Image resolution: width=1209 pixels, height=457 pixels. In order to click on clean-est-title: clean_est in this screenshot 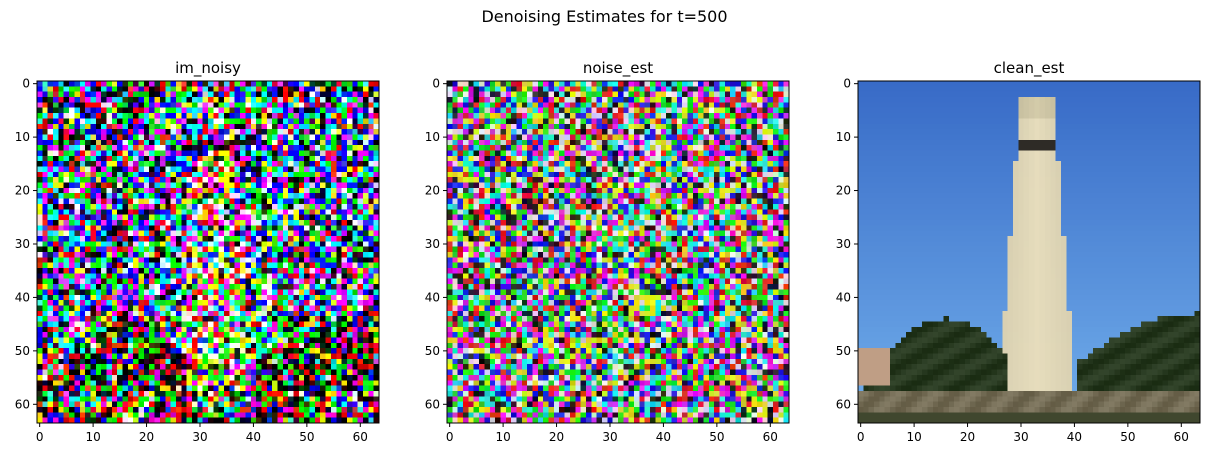, I will do `click(1029, 68)`.